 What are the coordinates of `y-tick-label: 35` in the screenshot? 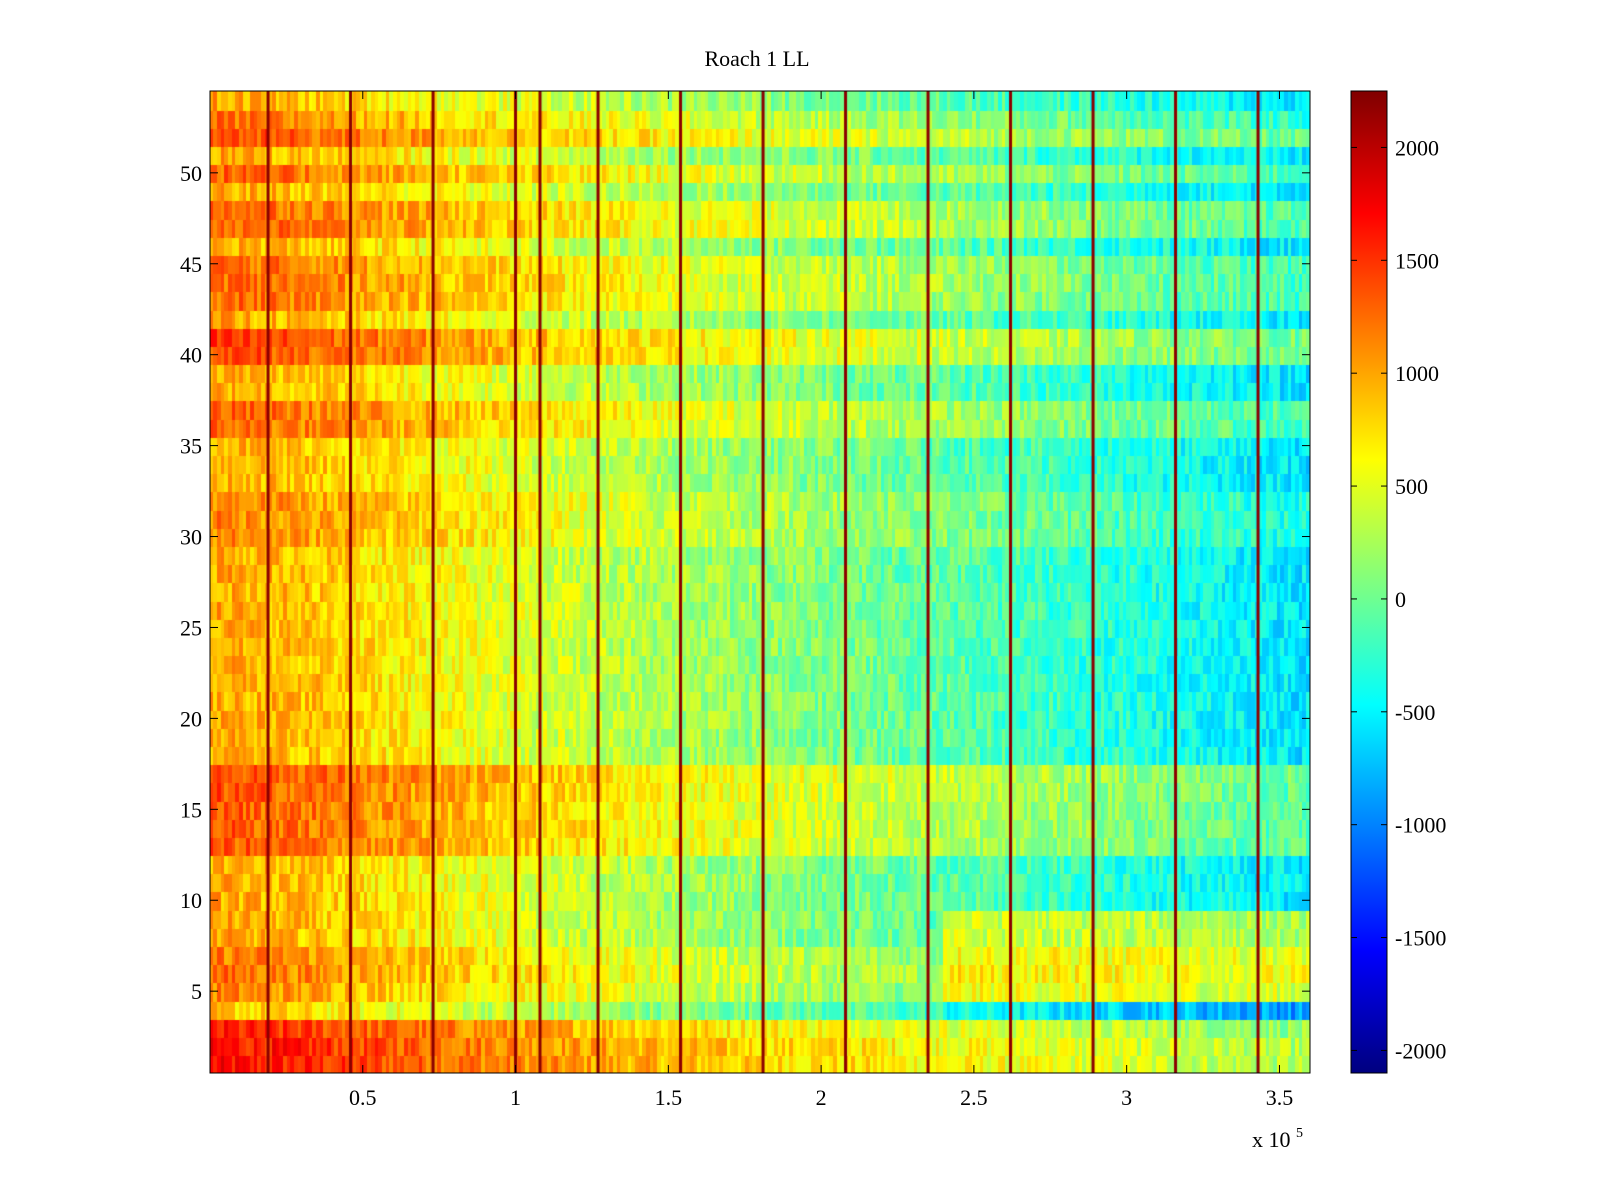 It's located at (191, 446).